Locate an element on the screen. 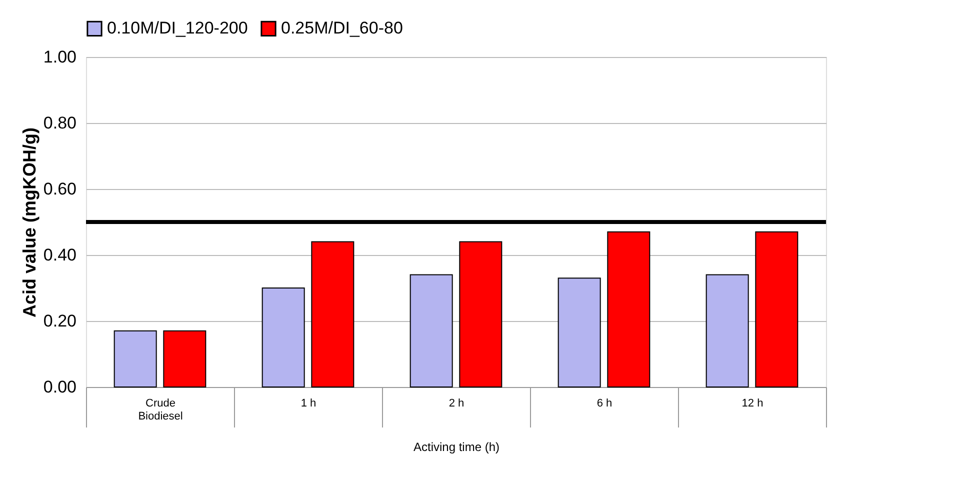 The height and width of the screenshot is (497, 962). x-tick-label: 1 h is located at coordinates (308, 404).